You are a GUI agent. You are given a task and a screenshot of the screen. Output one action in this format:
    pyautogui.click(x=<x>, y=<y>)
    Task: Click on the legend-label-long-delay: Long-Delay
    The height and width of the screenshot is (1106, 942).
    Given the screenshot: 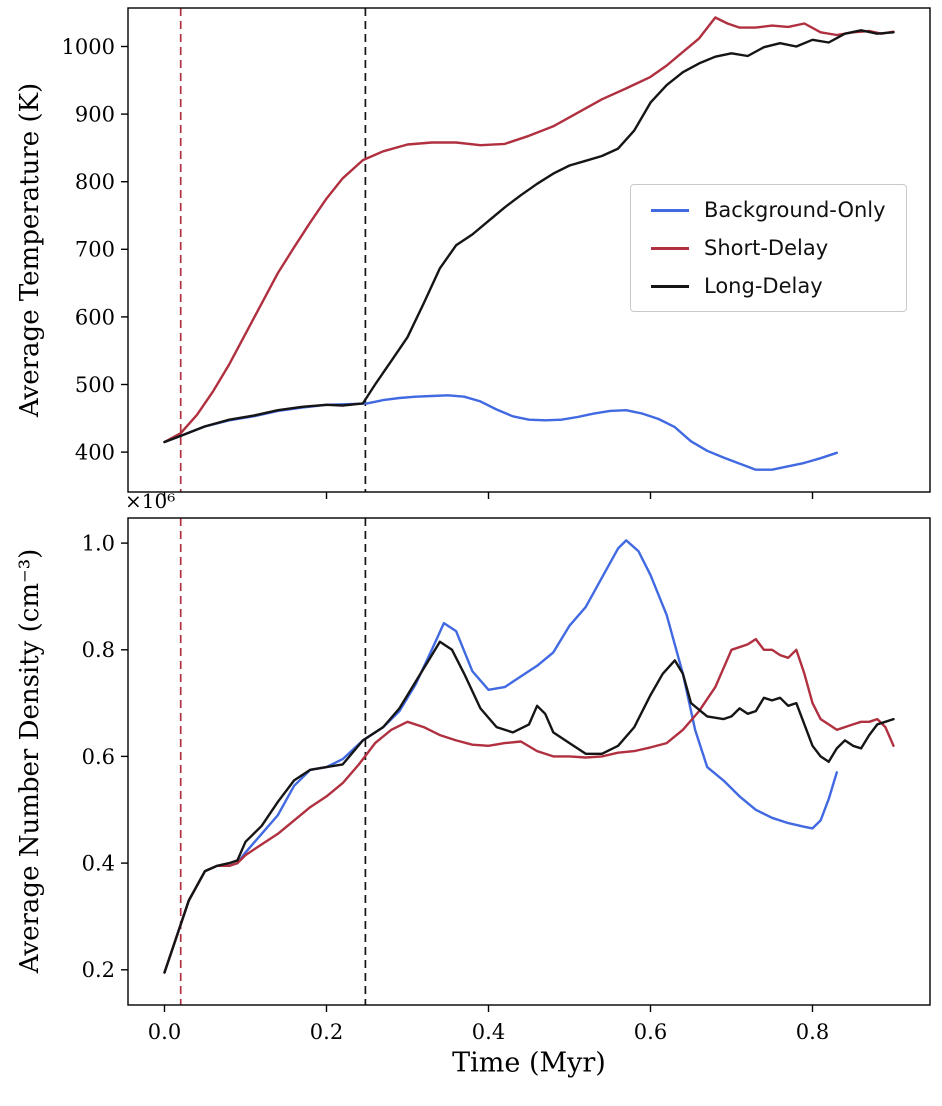 What is the action you would take?
    pyautogui.click(x=763, y=286)
    